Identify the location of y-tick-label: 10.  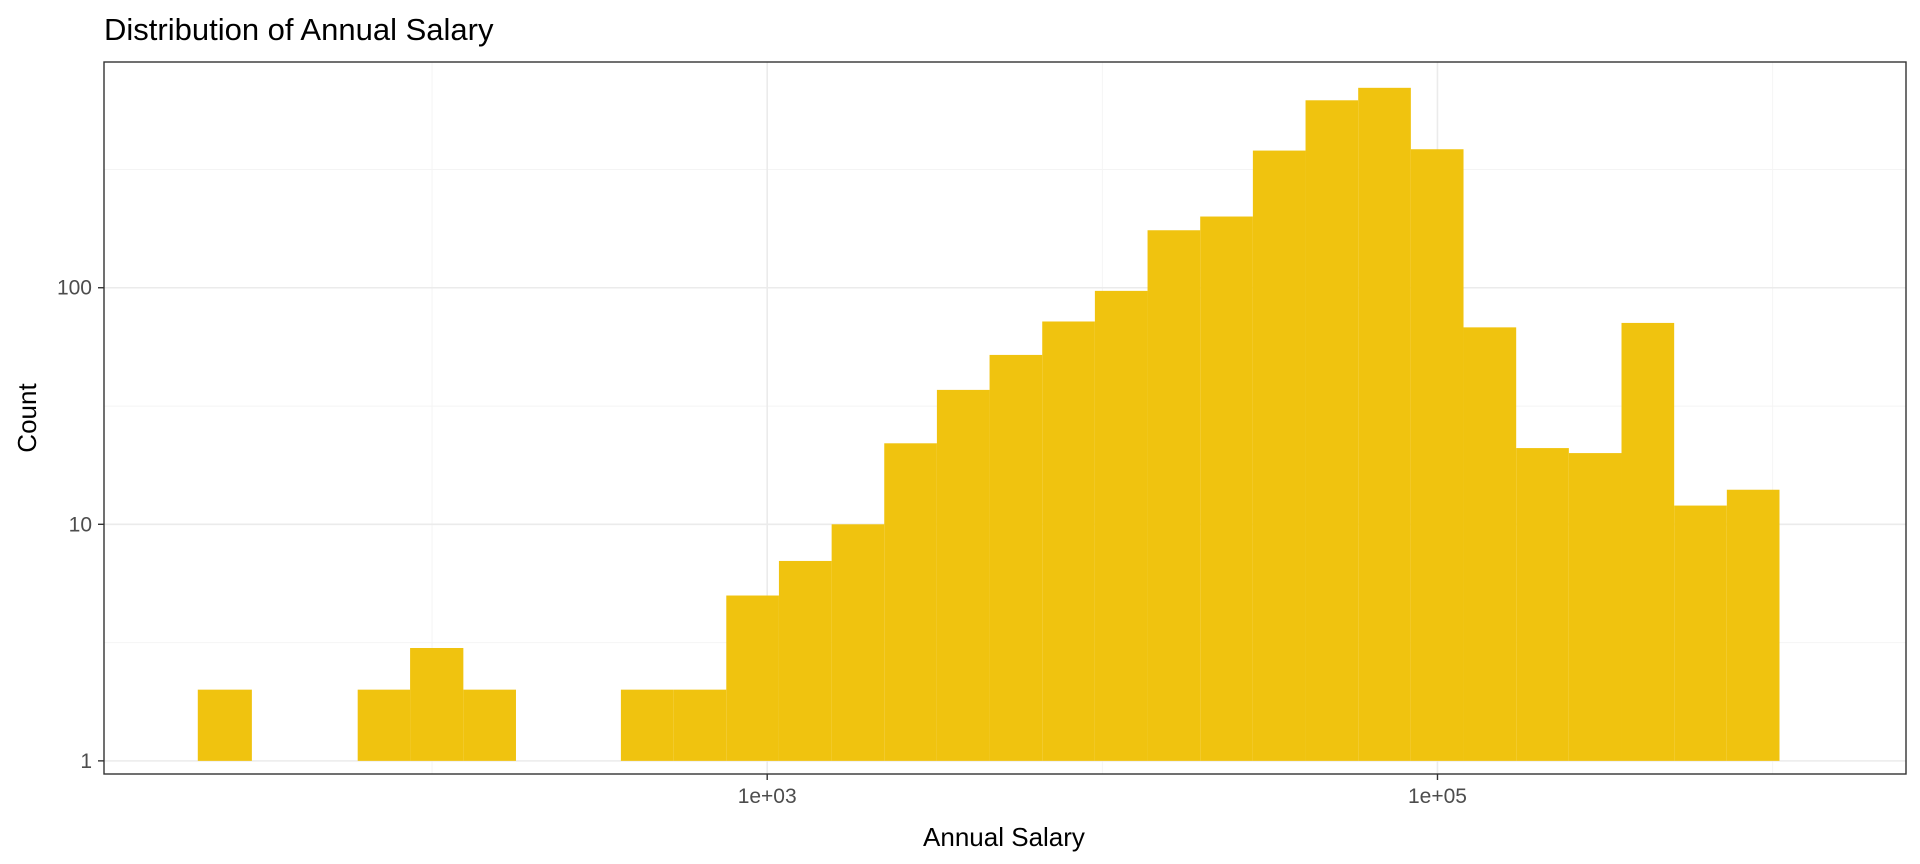
(80, 524).